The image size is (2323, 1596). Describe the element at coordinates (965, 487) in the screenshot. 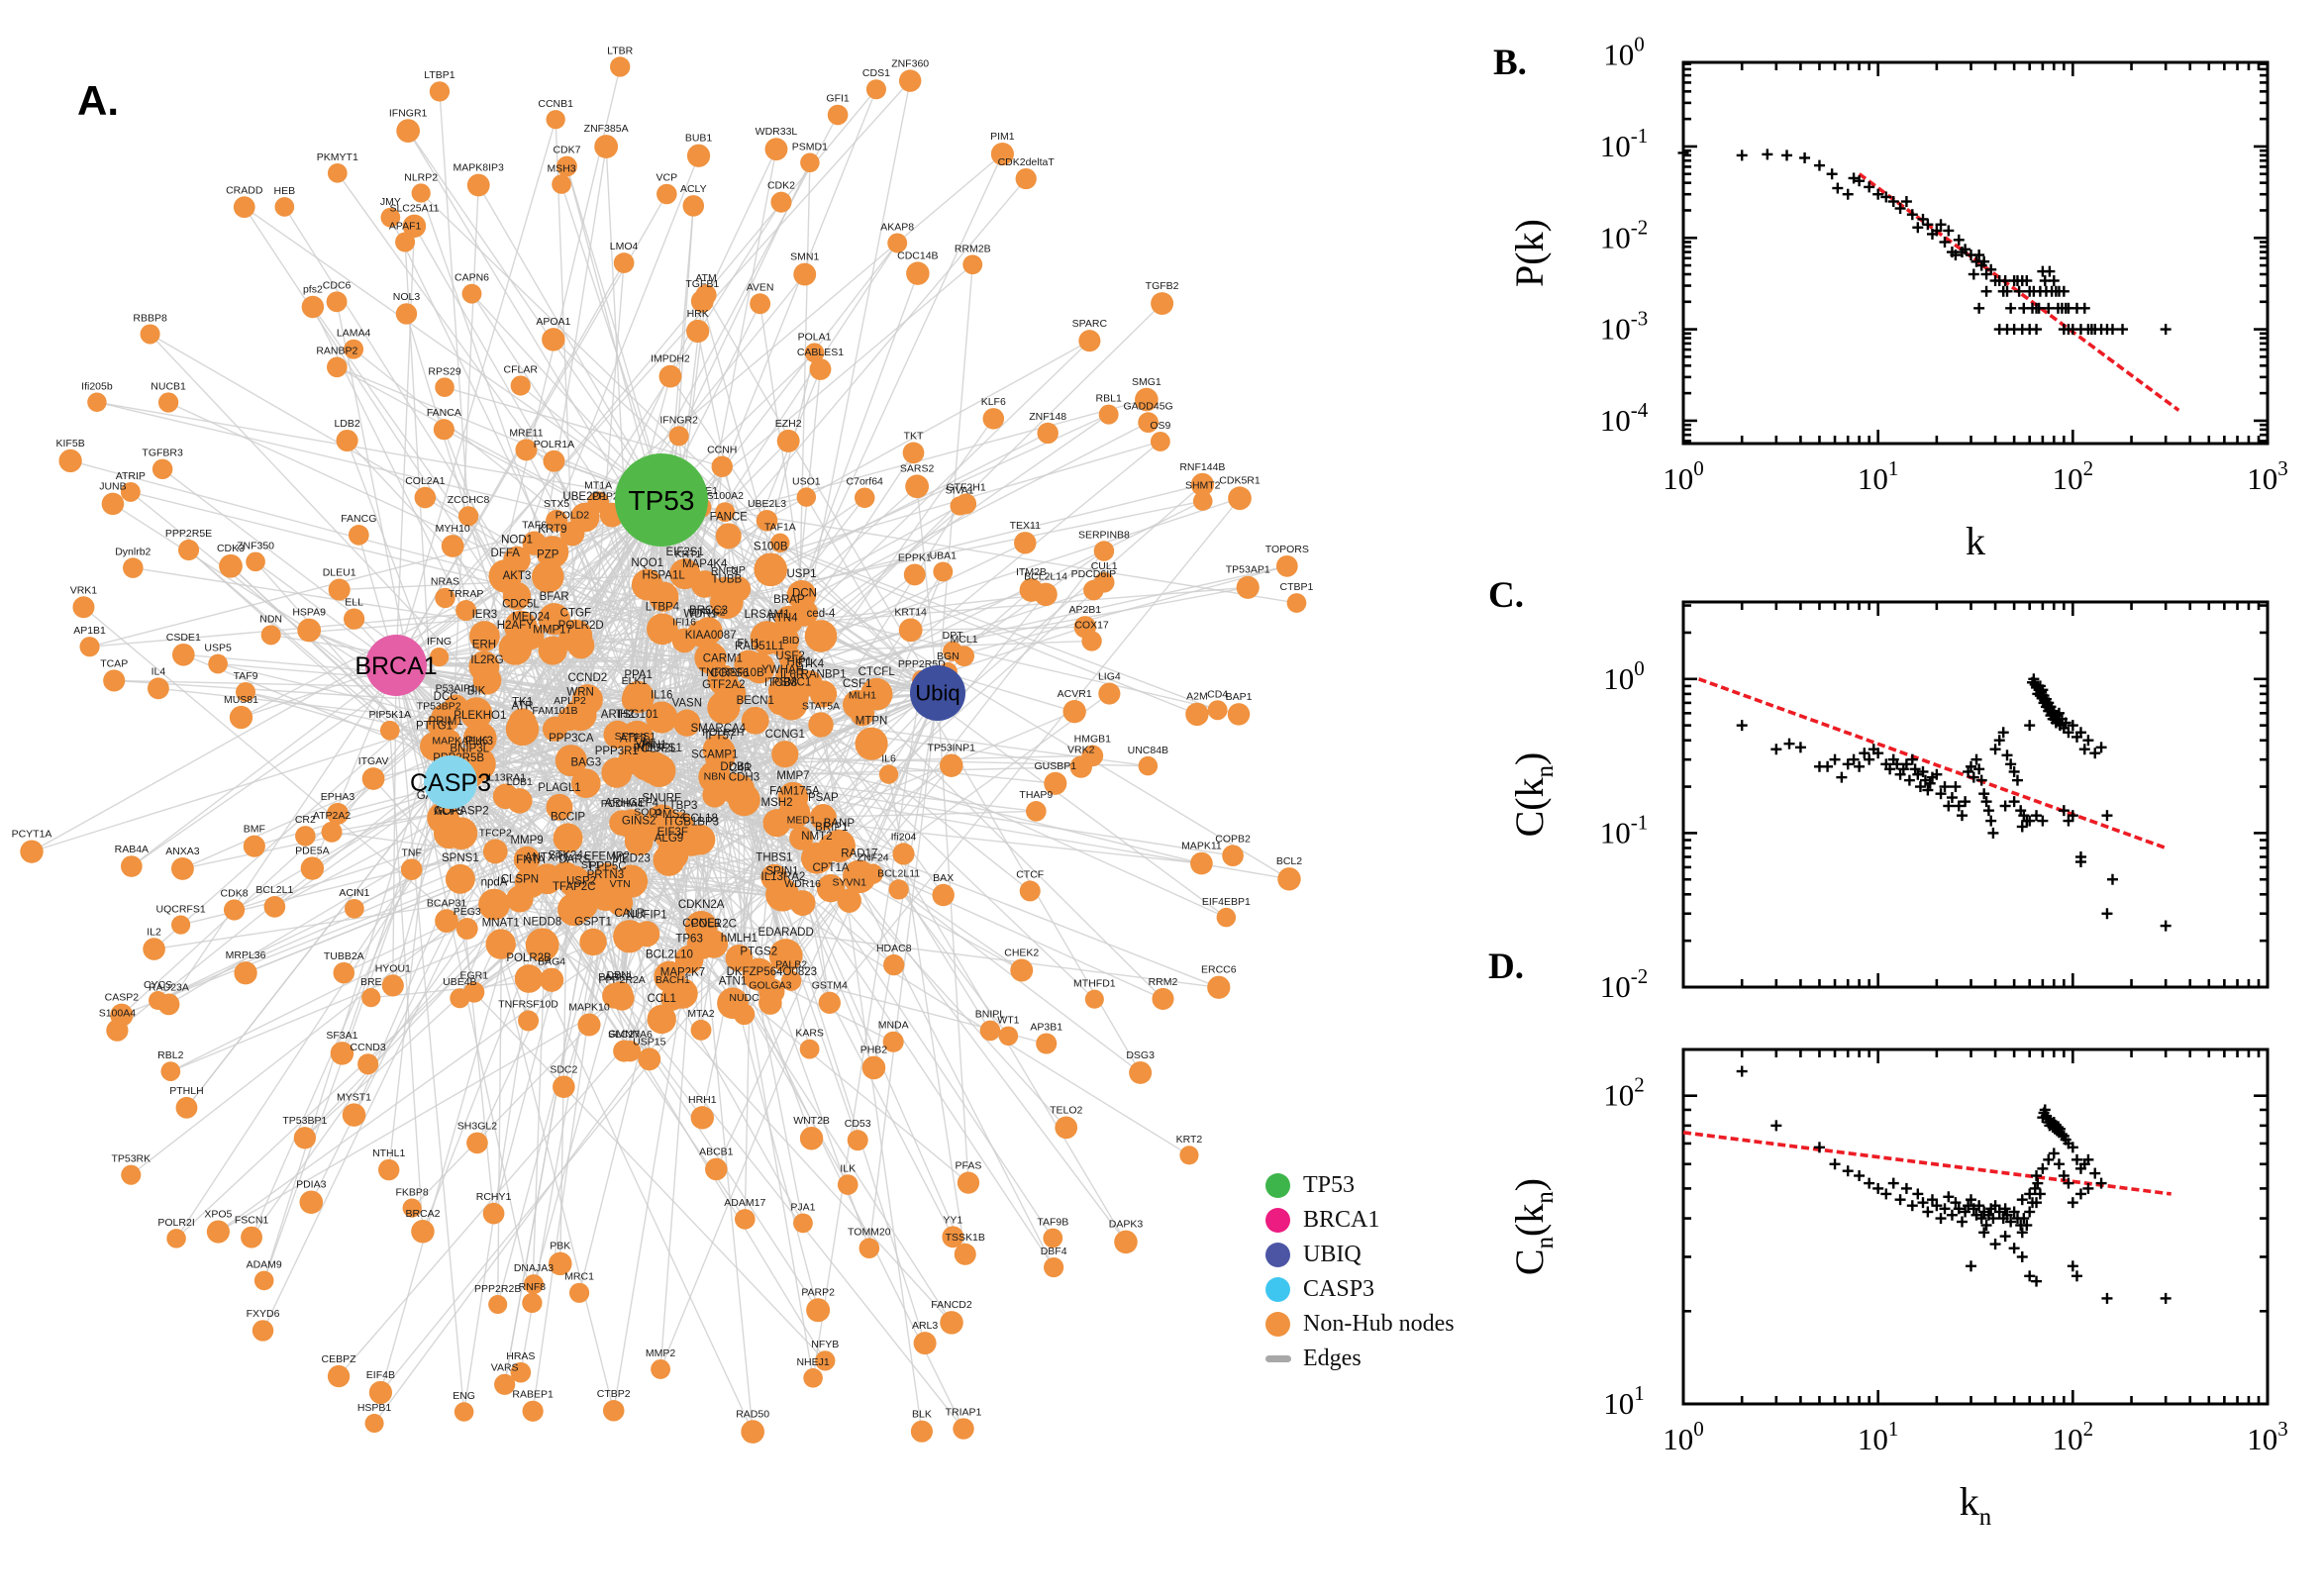

I see `gene-label: GTF2H1` at that location.